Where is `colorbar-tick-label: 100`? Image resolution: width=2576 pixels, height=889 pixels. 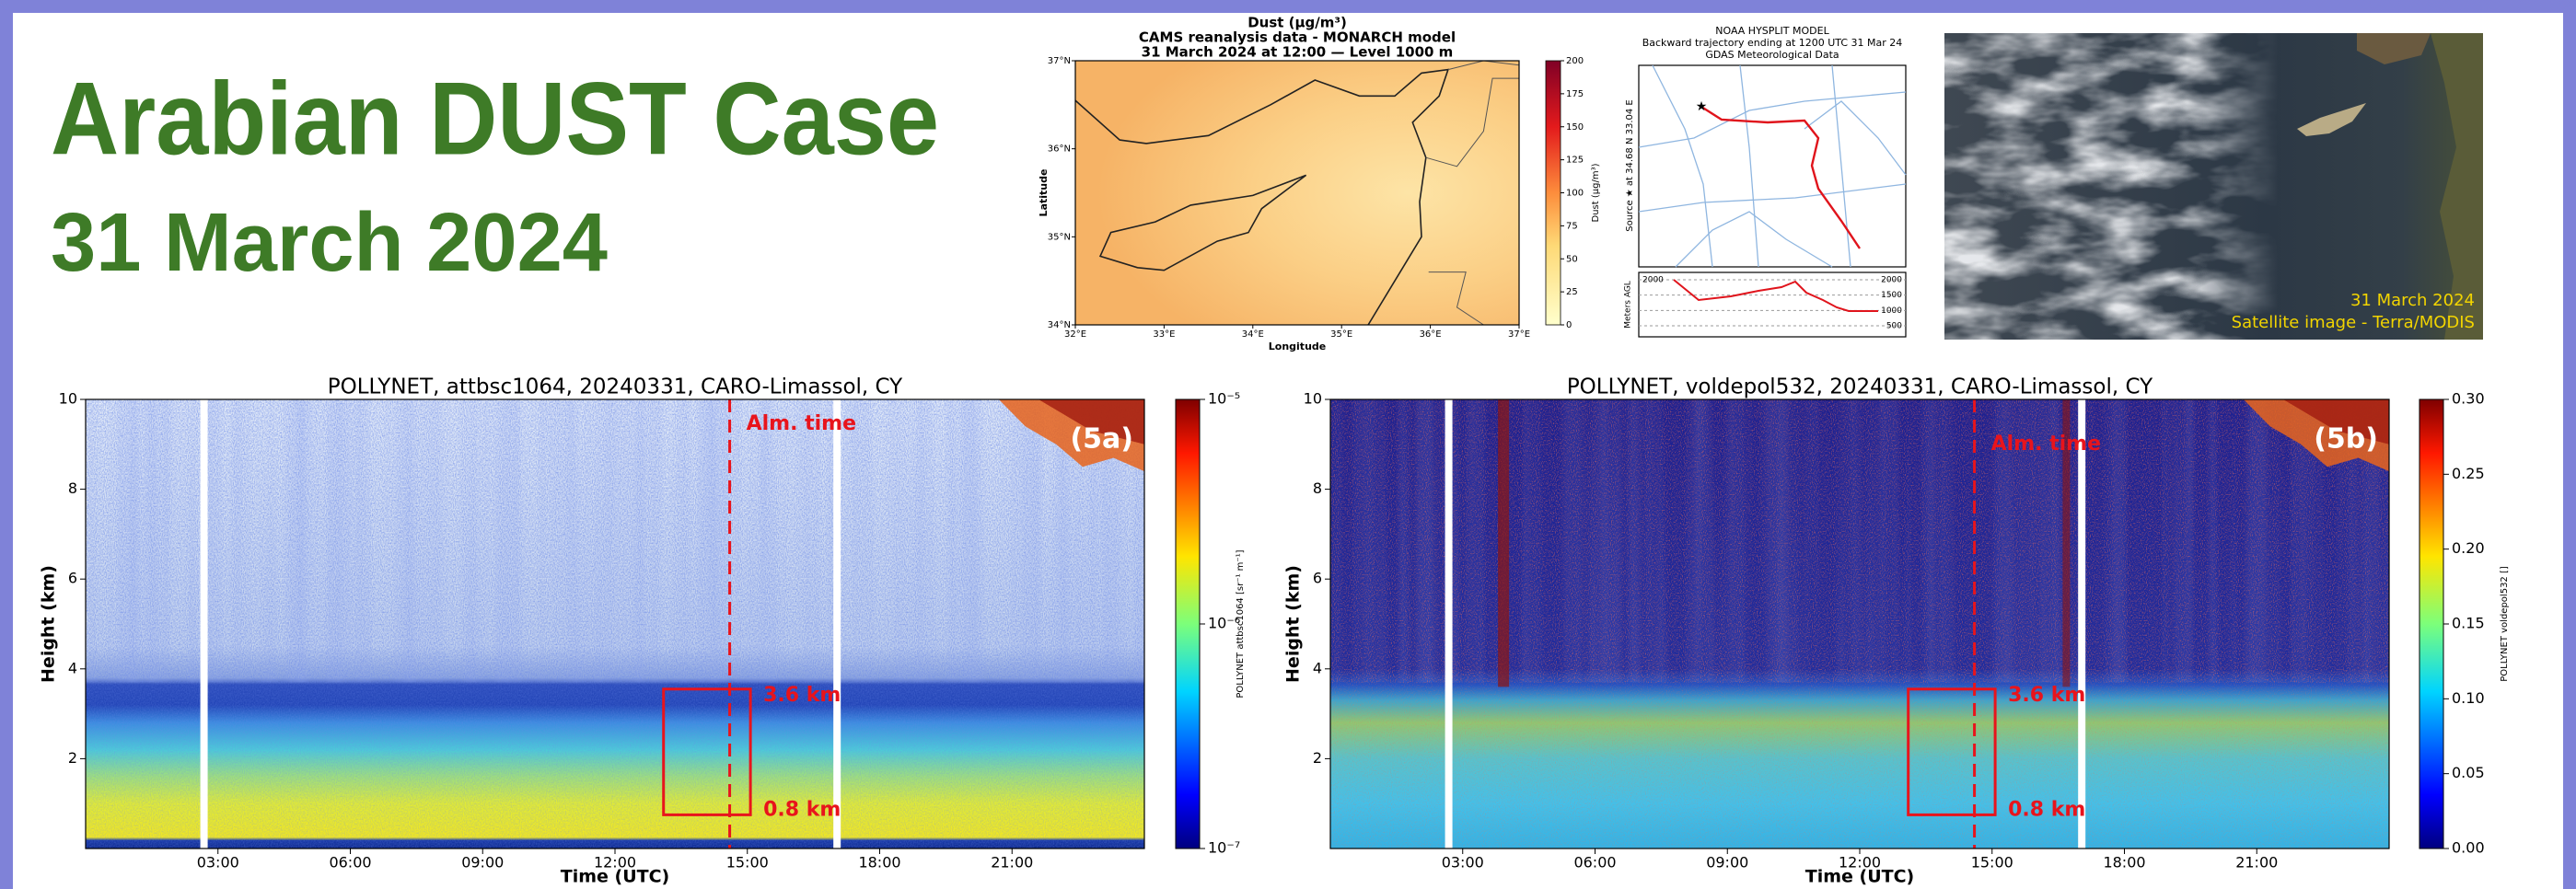 colorbar-tick-label: 100 is located at coordinates (1575, 194).